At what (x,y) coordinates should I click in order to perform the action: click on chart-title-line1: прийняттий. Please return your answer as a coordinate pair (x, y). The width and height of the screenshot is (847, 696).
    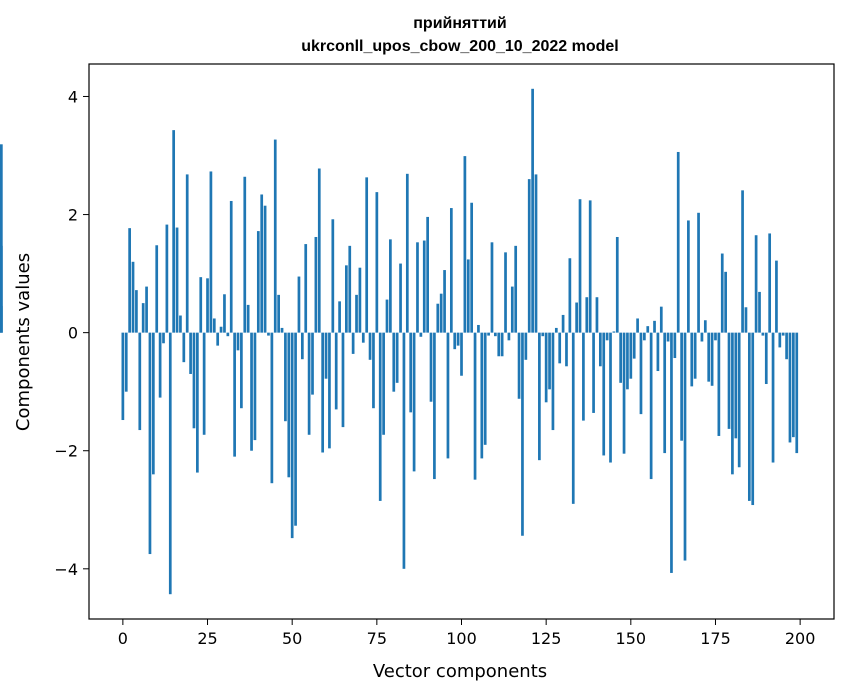
    Looking at the image, I should click on (459, 23).